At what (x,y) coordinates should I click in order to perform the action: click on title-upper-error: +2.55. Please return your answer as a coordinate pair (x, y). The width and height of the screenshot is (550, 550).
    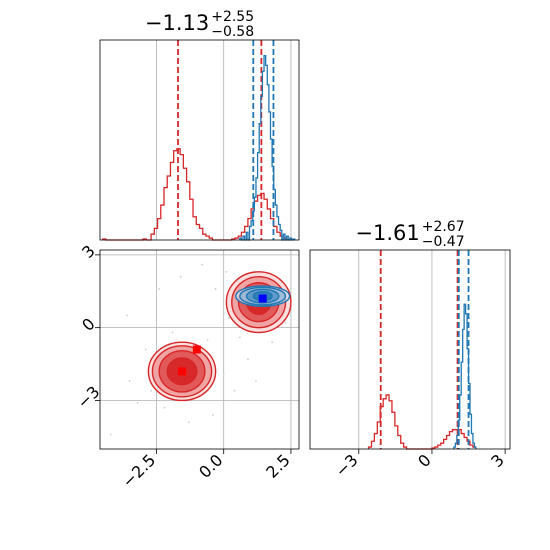
    Looking at the image, I should click on (232, 17).